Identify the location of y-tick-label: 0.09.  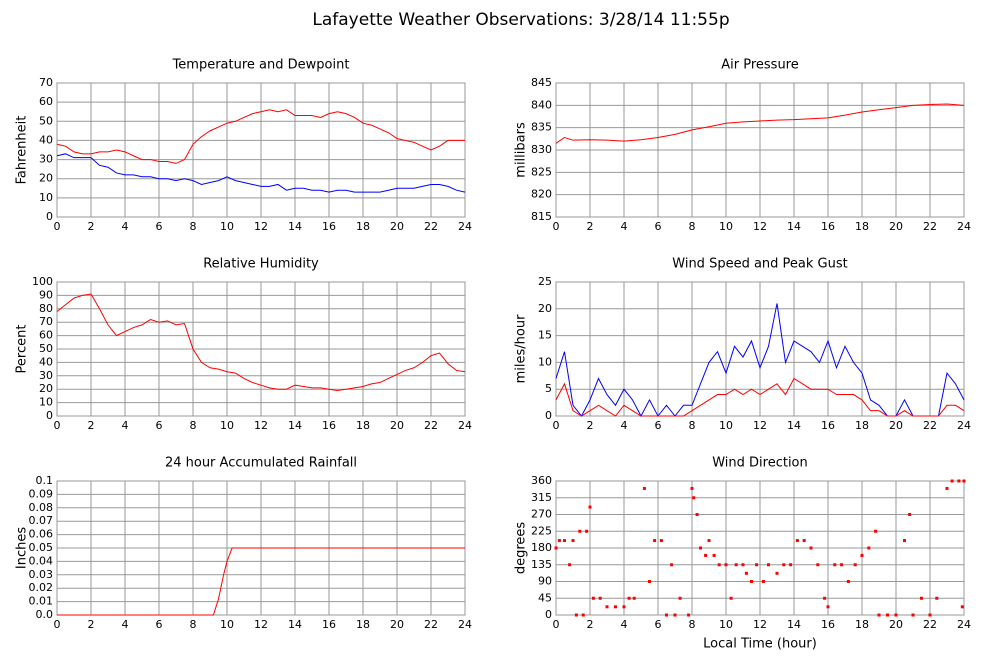
(41, 493).